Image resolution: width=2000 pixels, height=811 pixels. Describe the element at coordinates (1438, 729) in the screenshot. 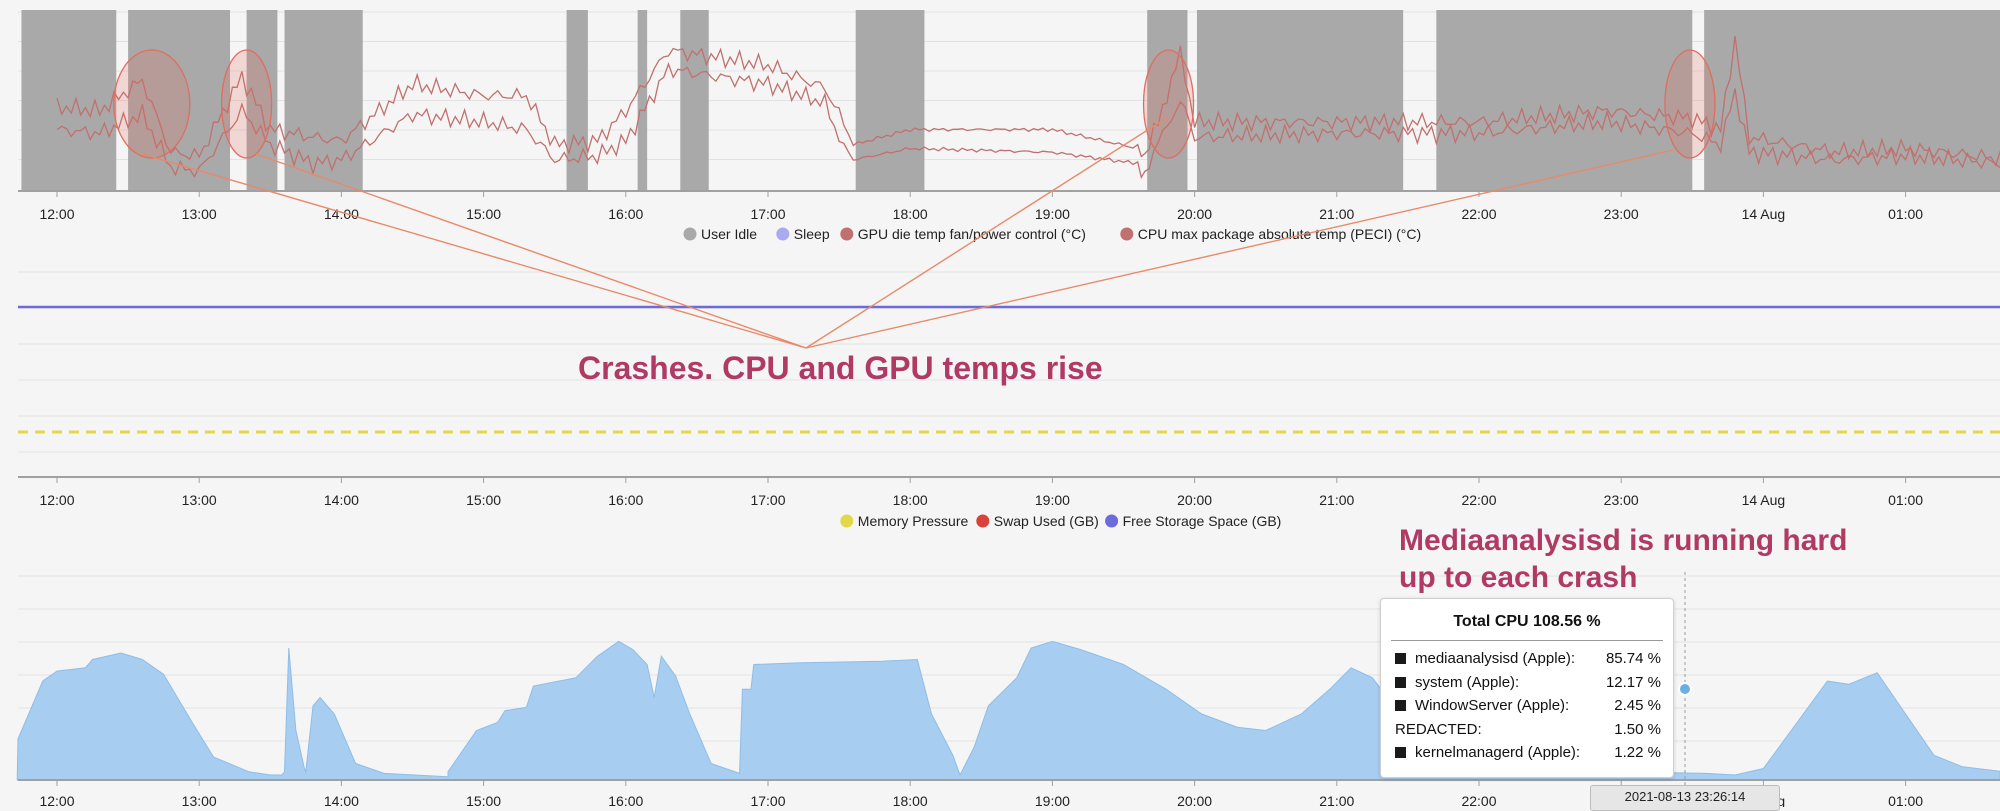

I see `tooltip-row-label: REDACTED:` at that location.